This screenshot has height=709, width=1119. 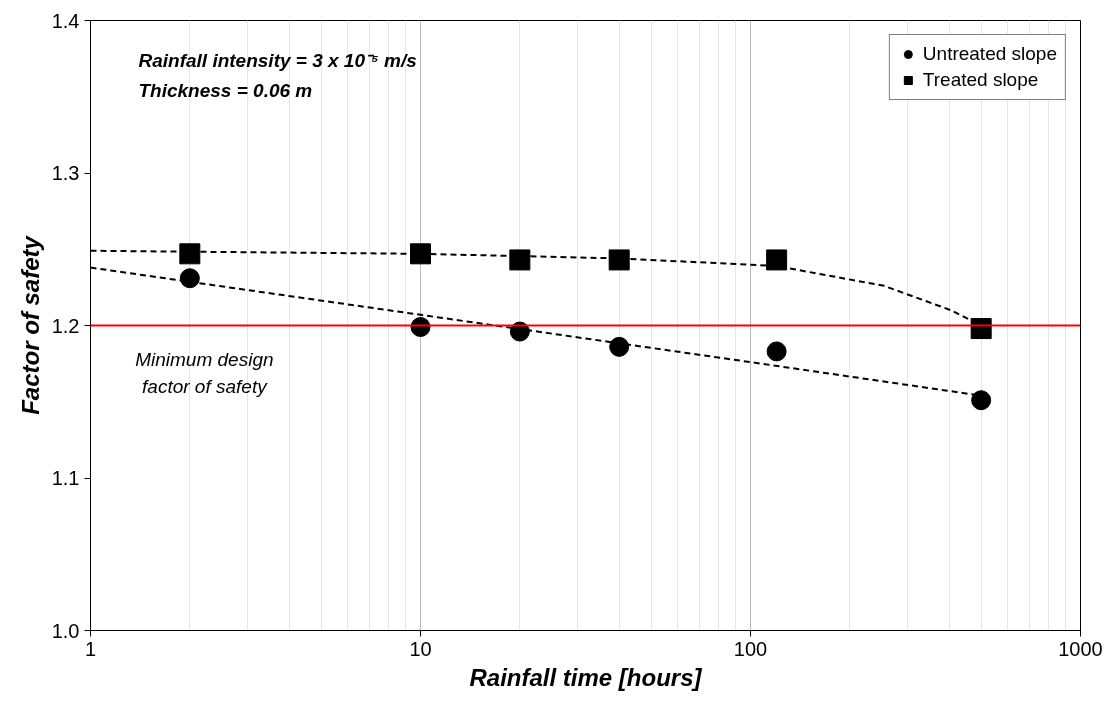 What do you see at coordinates (65, 325) in the screenshot?
I see `y-tick-label: 1.2` at bounding box center [65, 325].